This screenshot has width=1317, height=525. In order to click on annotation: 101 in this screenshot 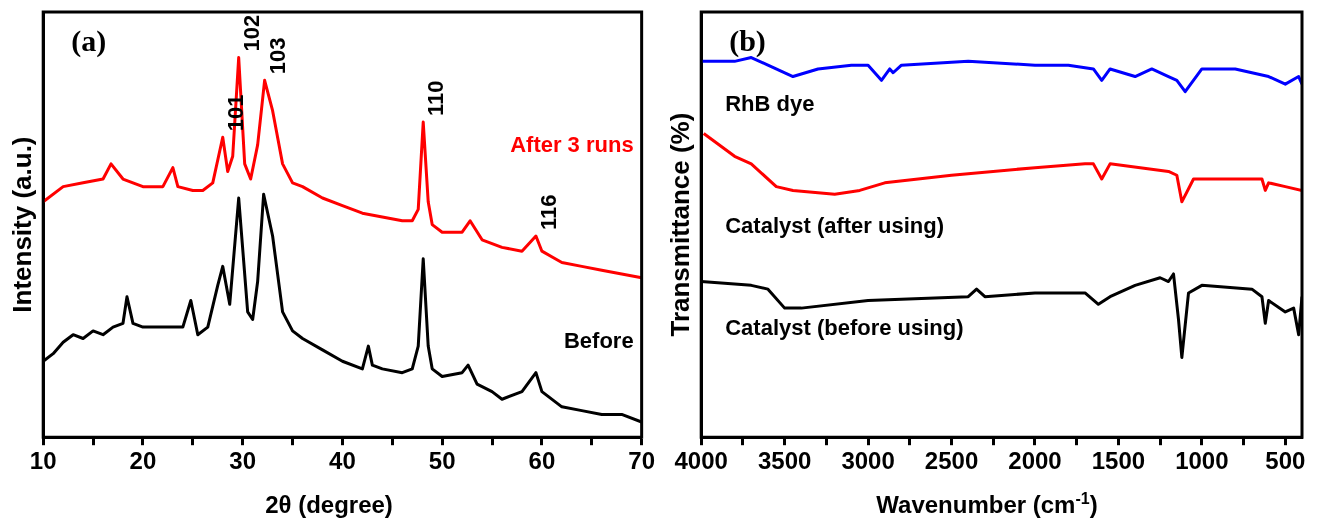, I will do `click(235, 113)`.